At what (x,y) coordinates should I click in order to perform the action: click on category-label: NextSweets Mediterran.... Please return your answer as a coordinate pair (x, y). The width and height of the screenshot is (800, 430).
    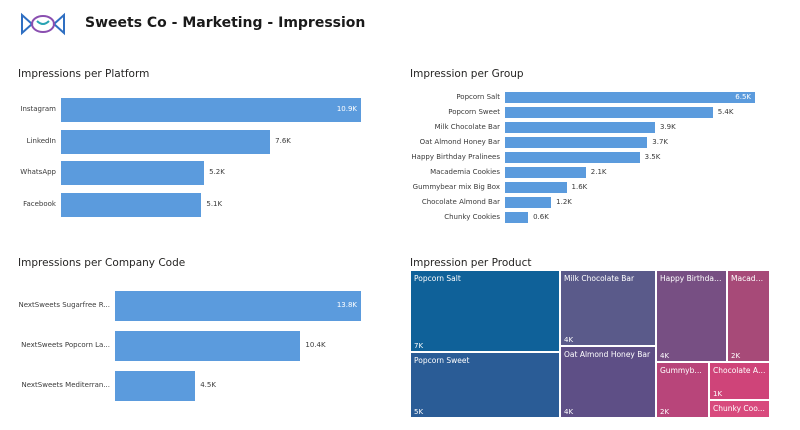
    Looking at the image, I should click on (65, 385).